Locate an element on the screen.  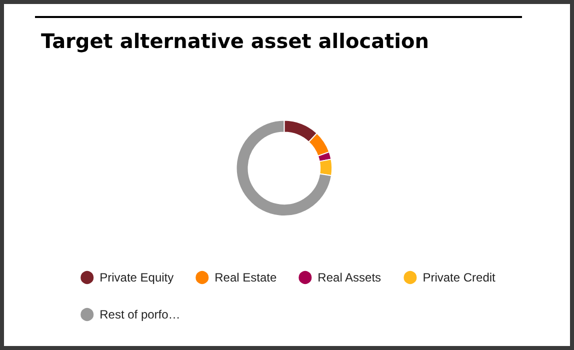
chart-title: Target alternative asset allocation is located at coordinates (235, 41).